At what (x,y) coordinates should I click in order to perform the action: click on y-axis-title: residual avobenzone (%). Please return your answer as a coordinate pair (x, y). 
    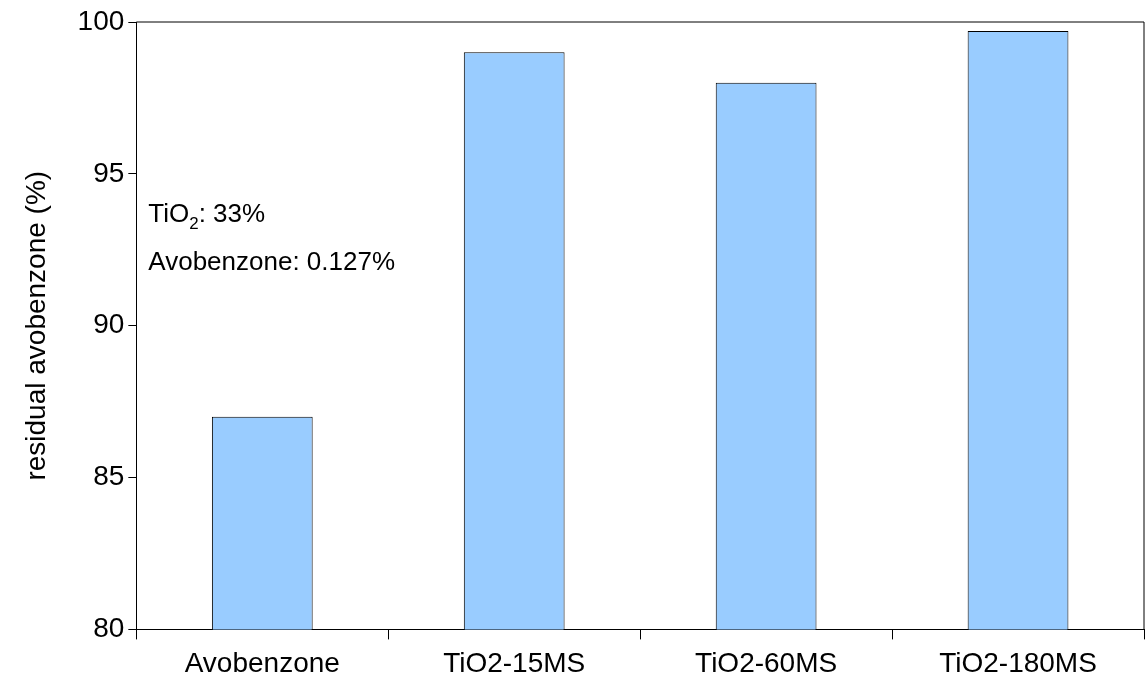
    Looking at the image, I should click on (35, 325).